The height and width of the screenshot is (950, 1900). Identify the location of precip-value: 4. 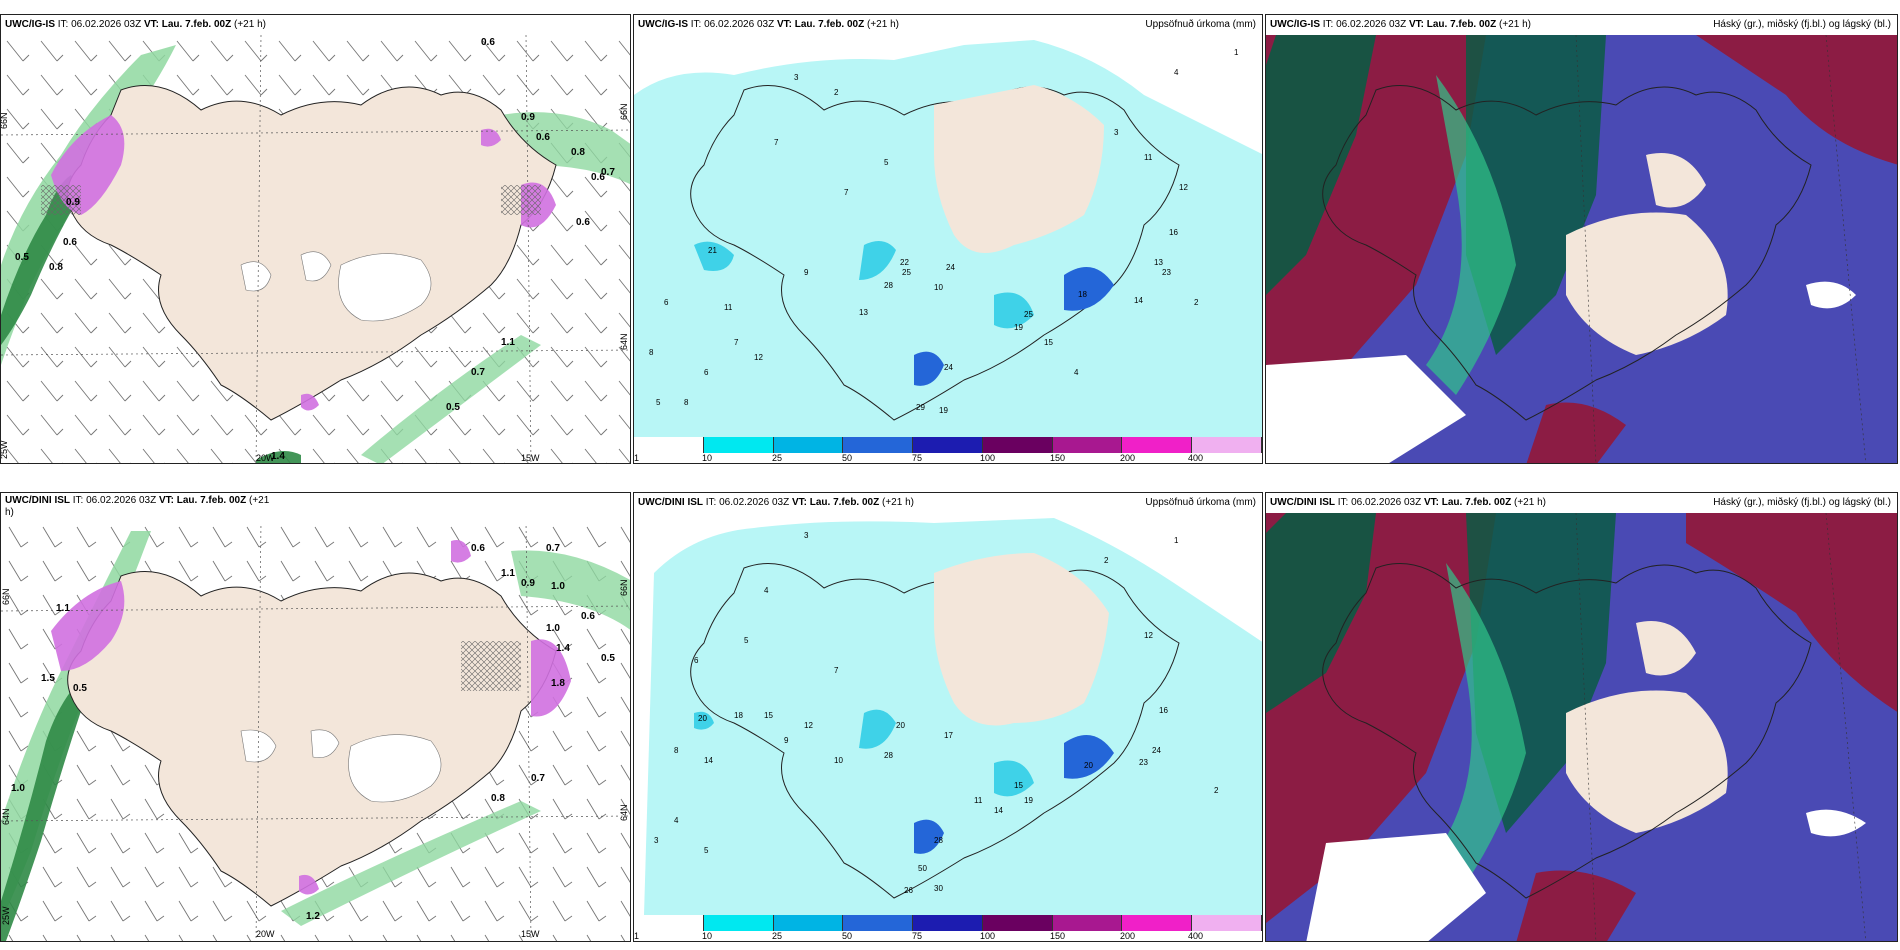
(1176, 72).